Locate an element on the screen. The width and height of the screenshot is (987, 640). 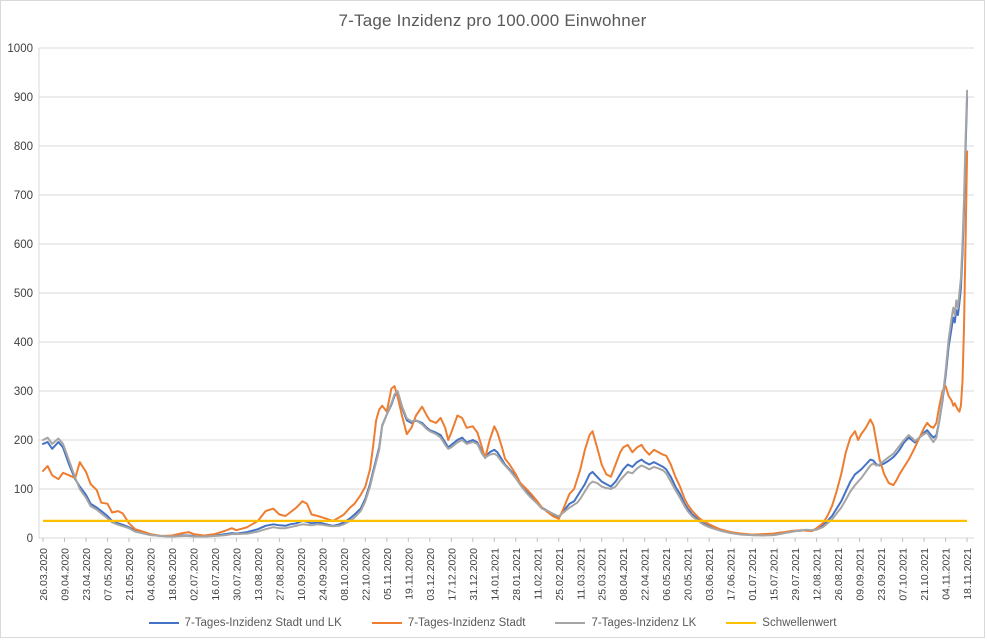
y-tick-label-800: 800 is located at coordinates (23, 147).